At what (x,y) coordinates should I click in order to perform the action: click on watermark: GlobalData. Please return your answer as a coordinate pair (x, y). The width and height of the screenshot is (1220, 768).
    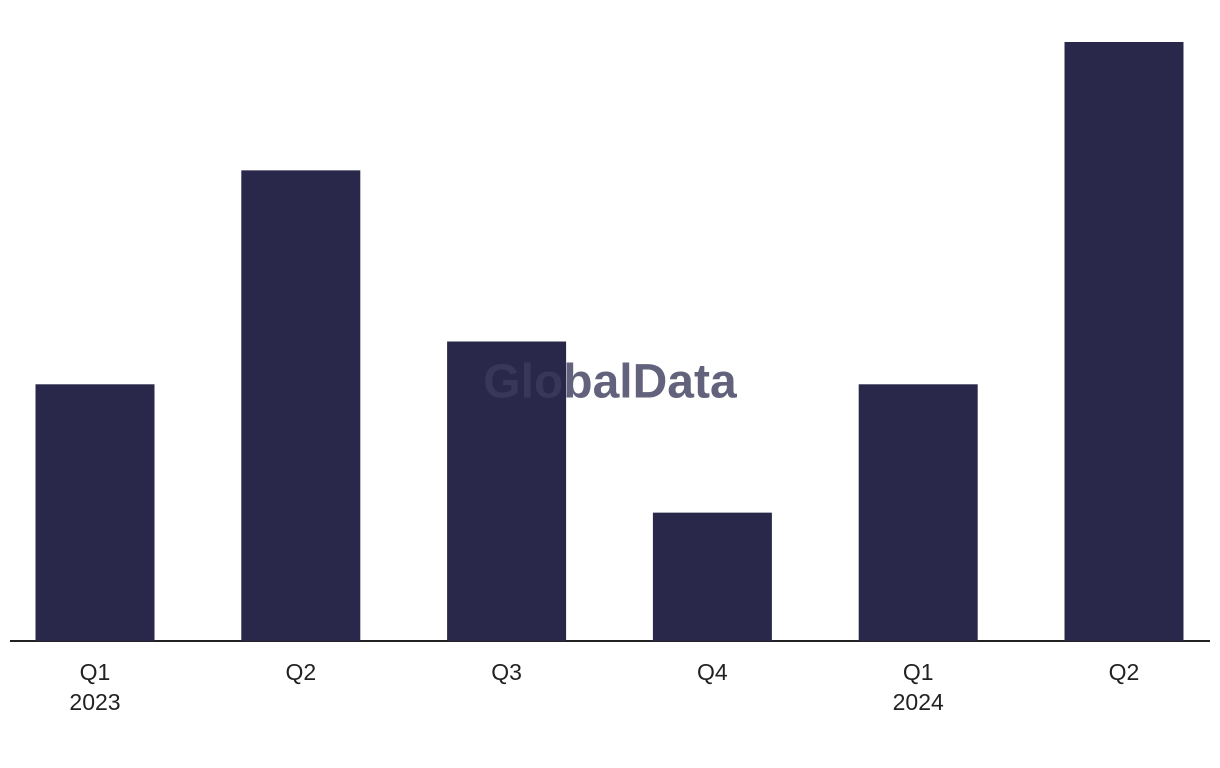
    Looking at the image, I should click on (610, 382).